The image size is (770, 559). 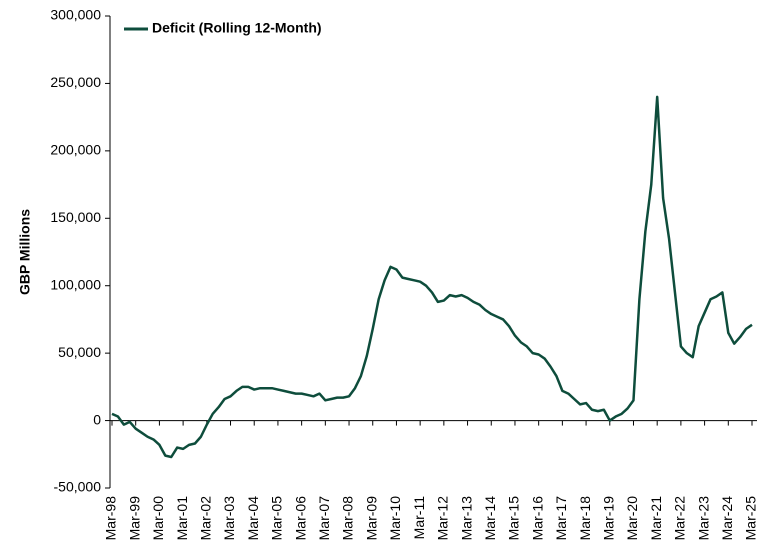 What do you see at coordinates (585, 518) in the screenshot?
I see `x-tick-label: Mar-18` at bounding box center [585, 518].